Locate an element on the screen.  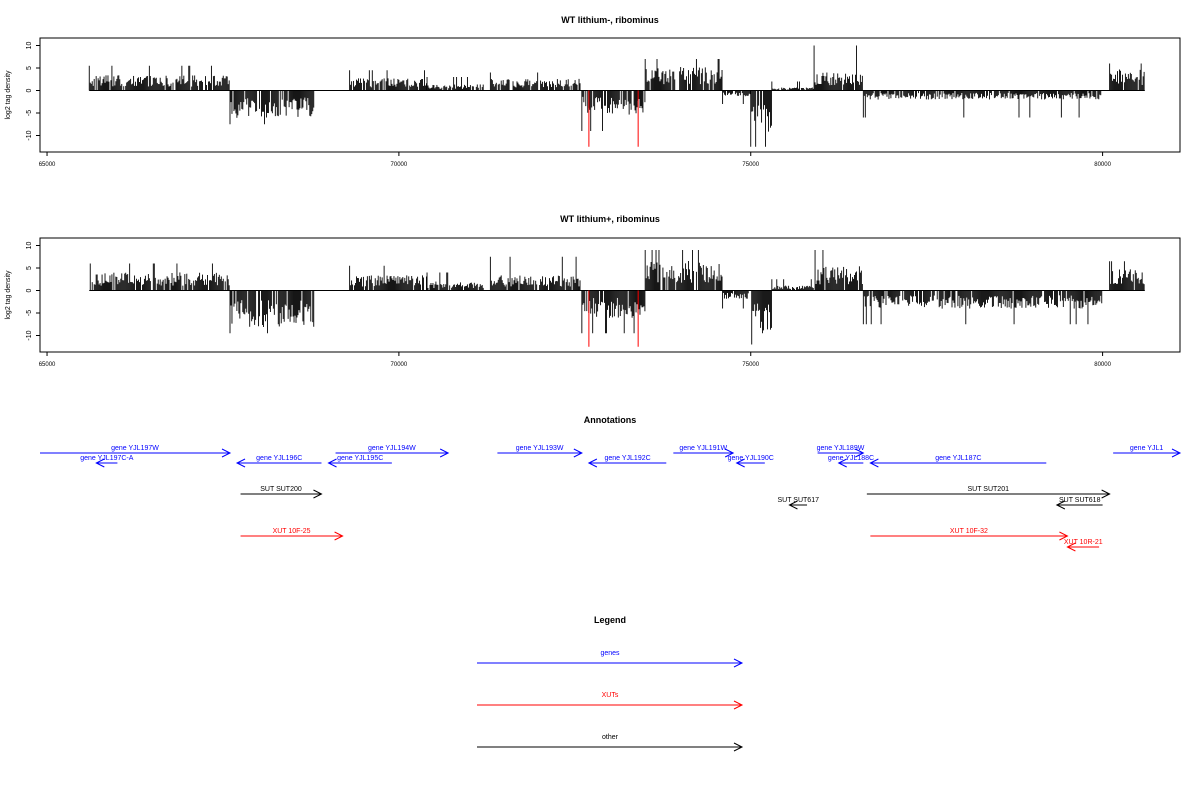
annotations-title: Annotations is located at coordinates (610, 420).